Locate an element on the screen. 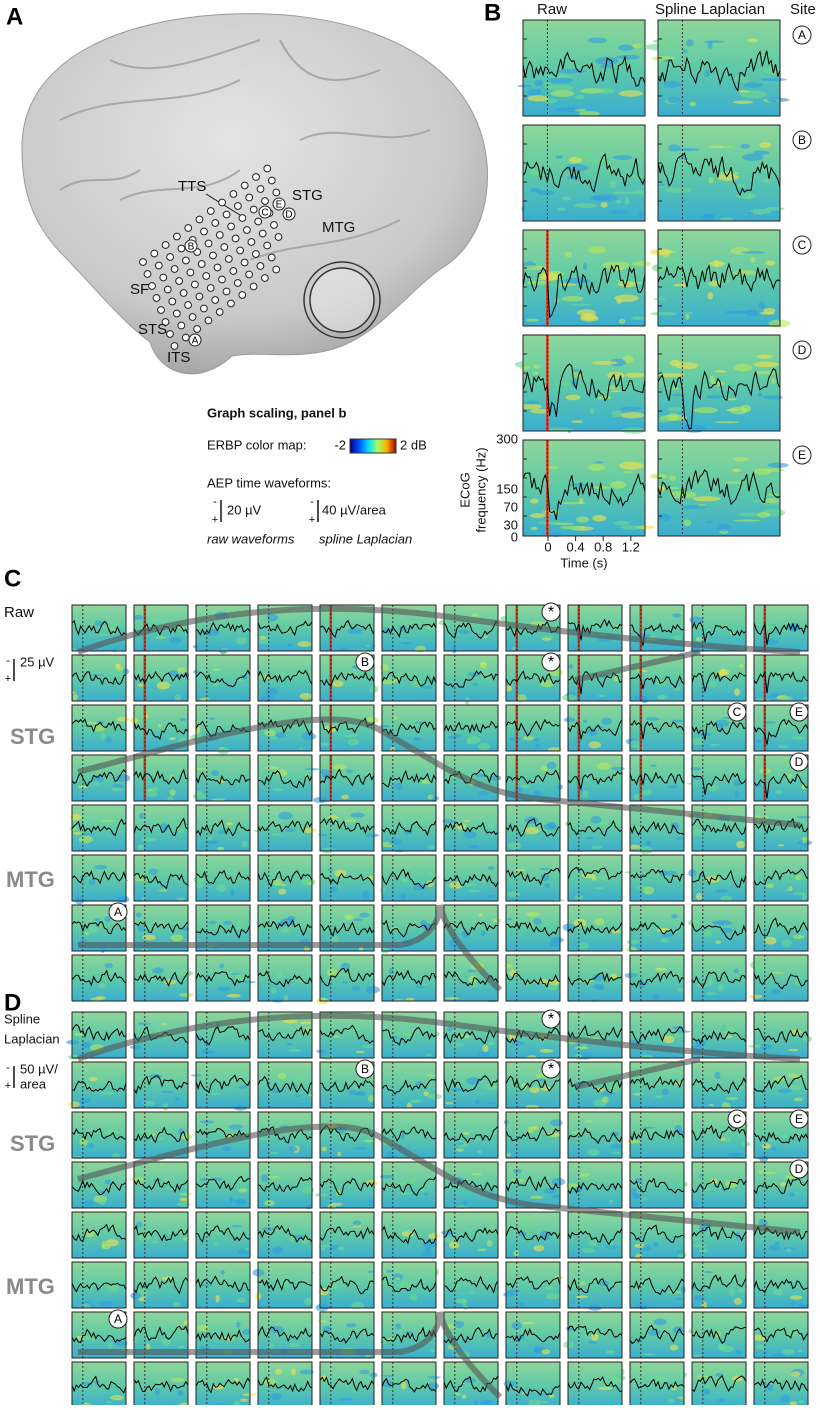 This screenshot has width=820, height=1410. scale-label: 25 µV is located at coordinates (37, 661).